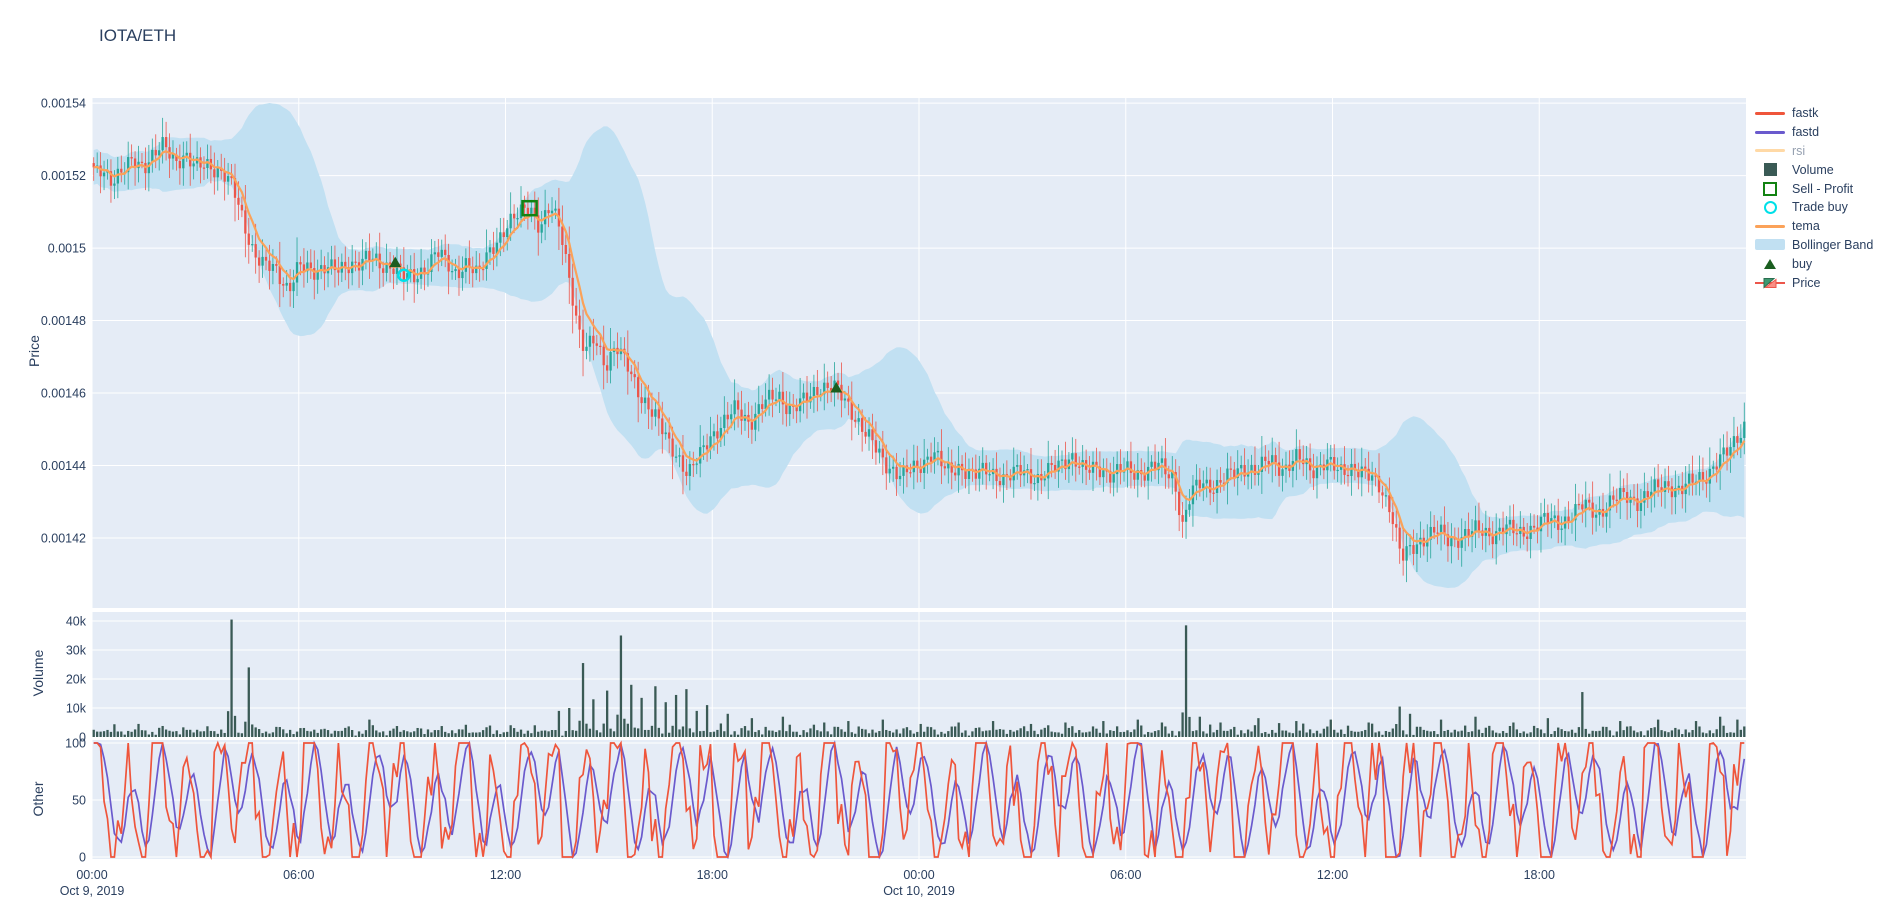 The image size is (1888, 909). I want to click on sell-profit-marker, so click(529, 208).